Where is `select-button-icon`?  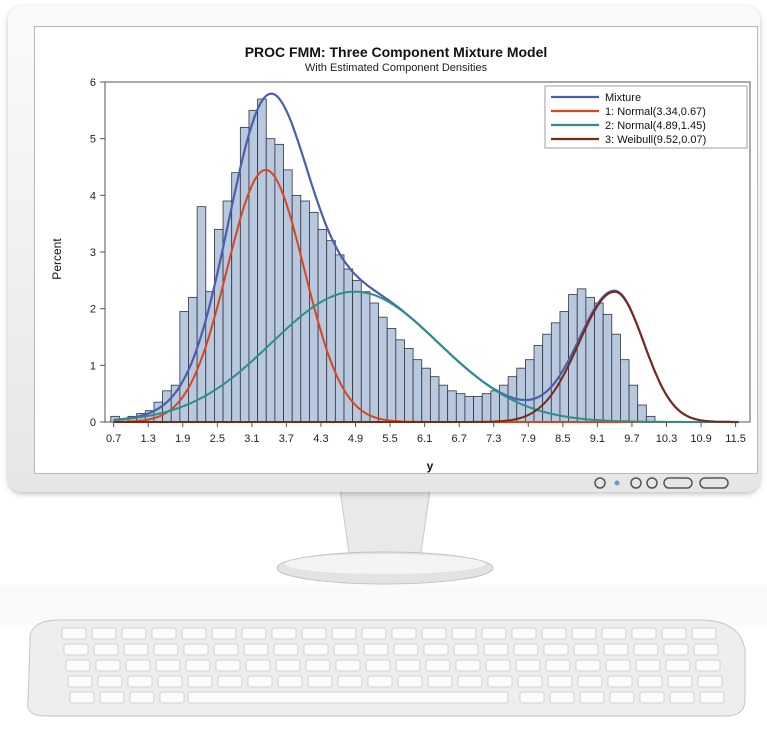
select-button-icon is located at coordinates (652, 483).